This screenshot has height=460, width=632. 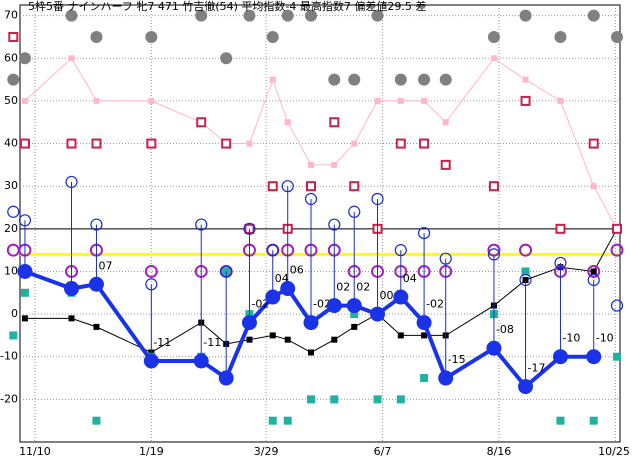 What do you see at coordinates (105, 265) in the screenshot?
I see `value-label: 07` at bounding box center [105, 265].